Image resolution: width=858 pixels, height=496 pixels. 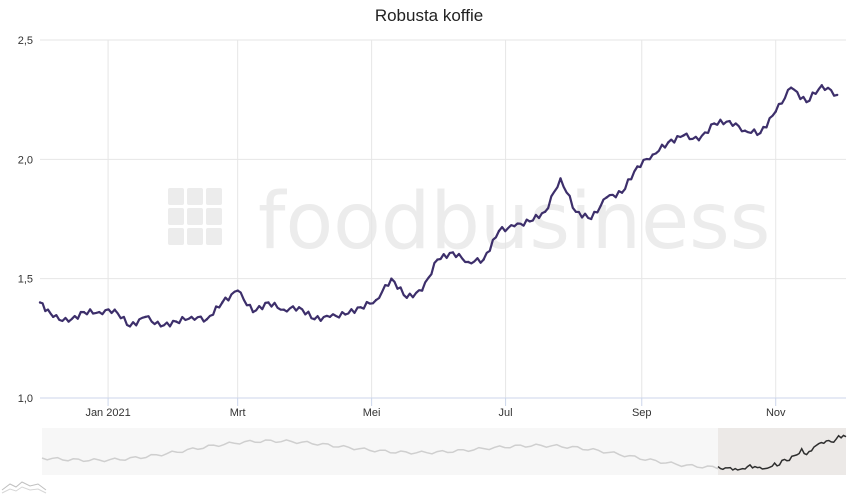 What do you see at coordinates (506, 413) in the screenshot?
I see `x-tick-label: Jul` at bounding box center [506, 413].